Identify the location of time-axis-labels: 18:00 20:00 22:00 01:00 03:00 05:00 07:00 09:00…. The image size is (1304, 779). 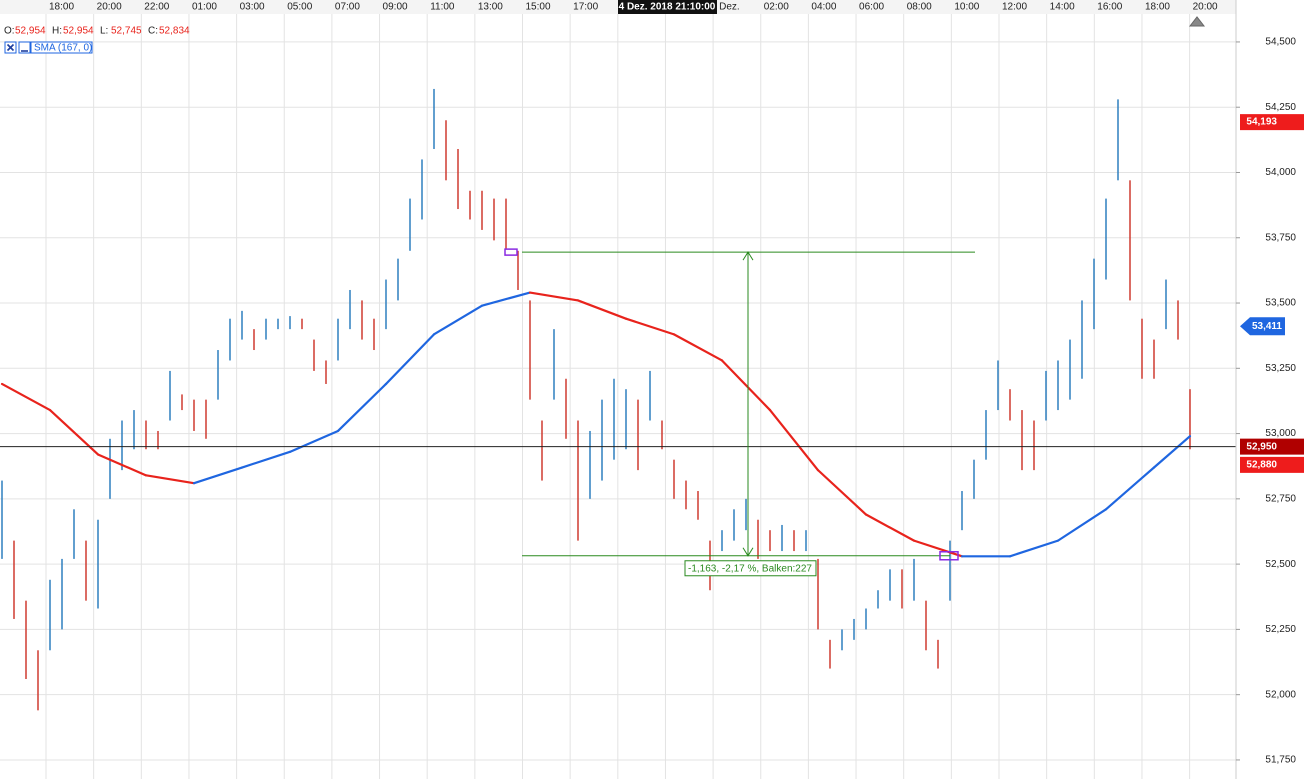
(633, 7).